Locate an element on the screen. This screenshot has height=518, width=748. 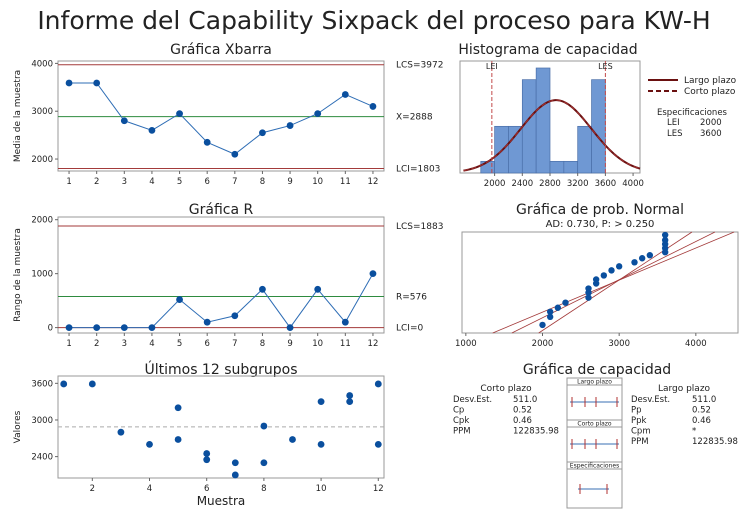
x-tick-label: 2000 is located at coordinates (495, 184).